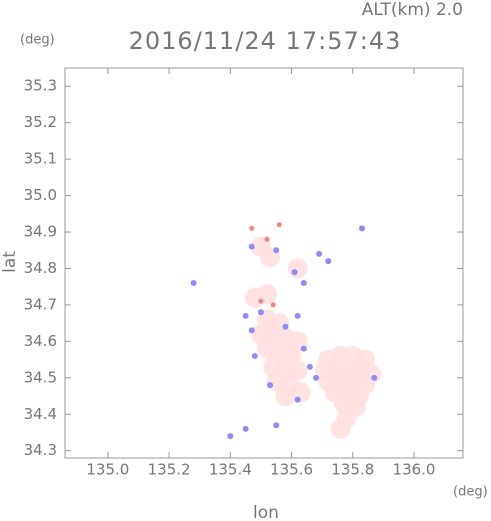  Describe the element at coordinates (10, 262) in the screenshot. I see `y-axis-label: lat` at that location.